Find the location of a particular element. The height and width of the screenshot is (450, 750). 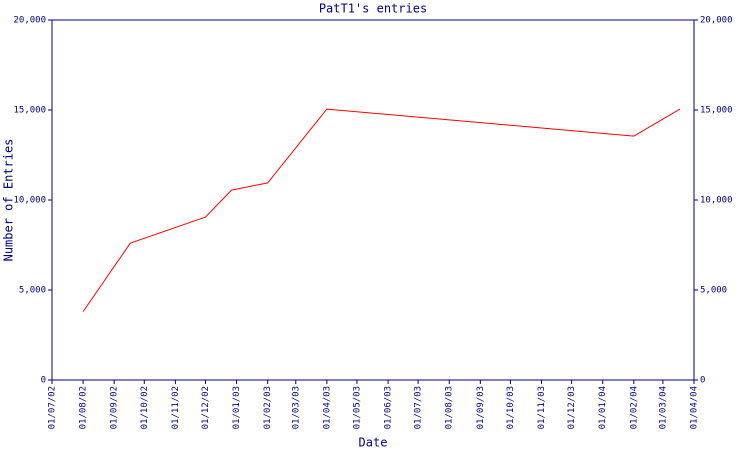

x-tick-label: 01/09/03 is located at coordinates (481, 407).